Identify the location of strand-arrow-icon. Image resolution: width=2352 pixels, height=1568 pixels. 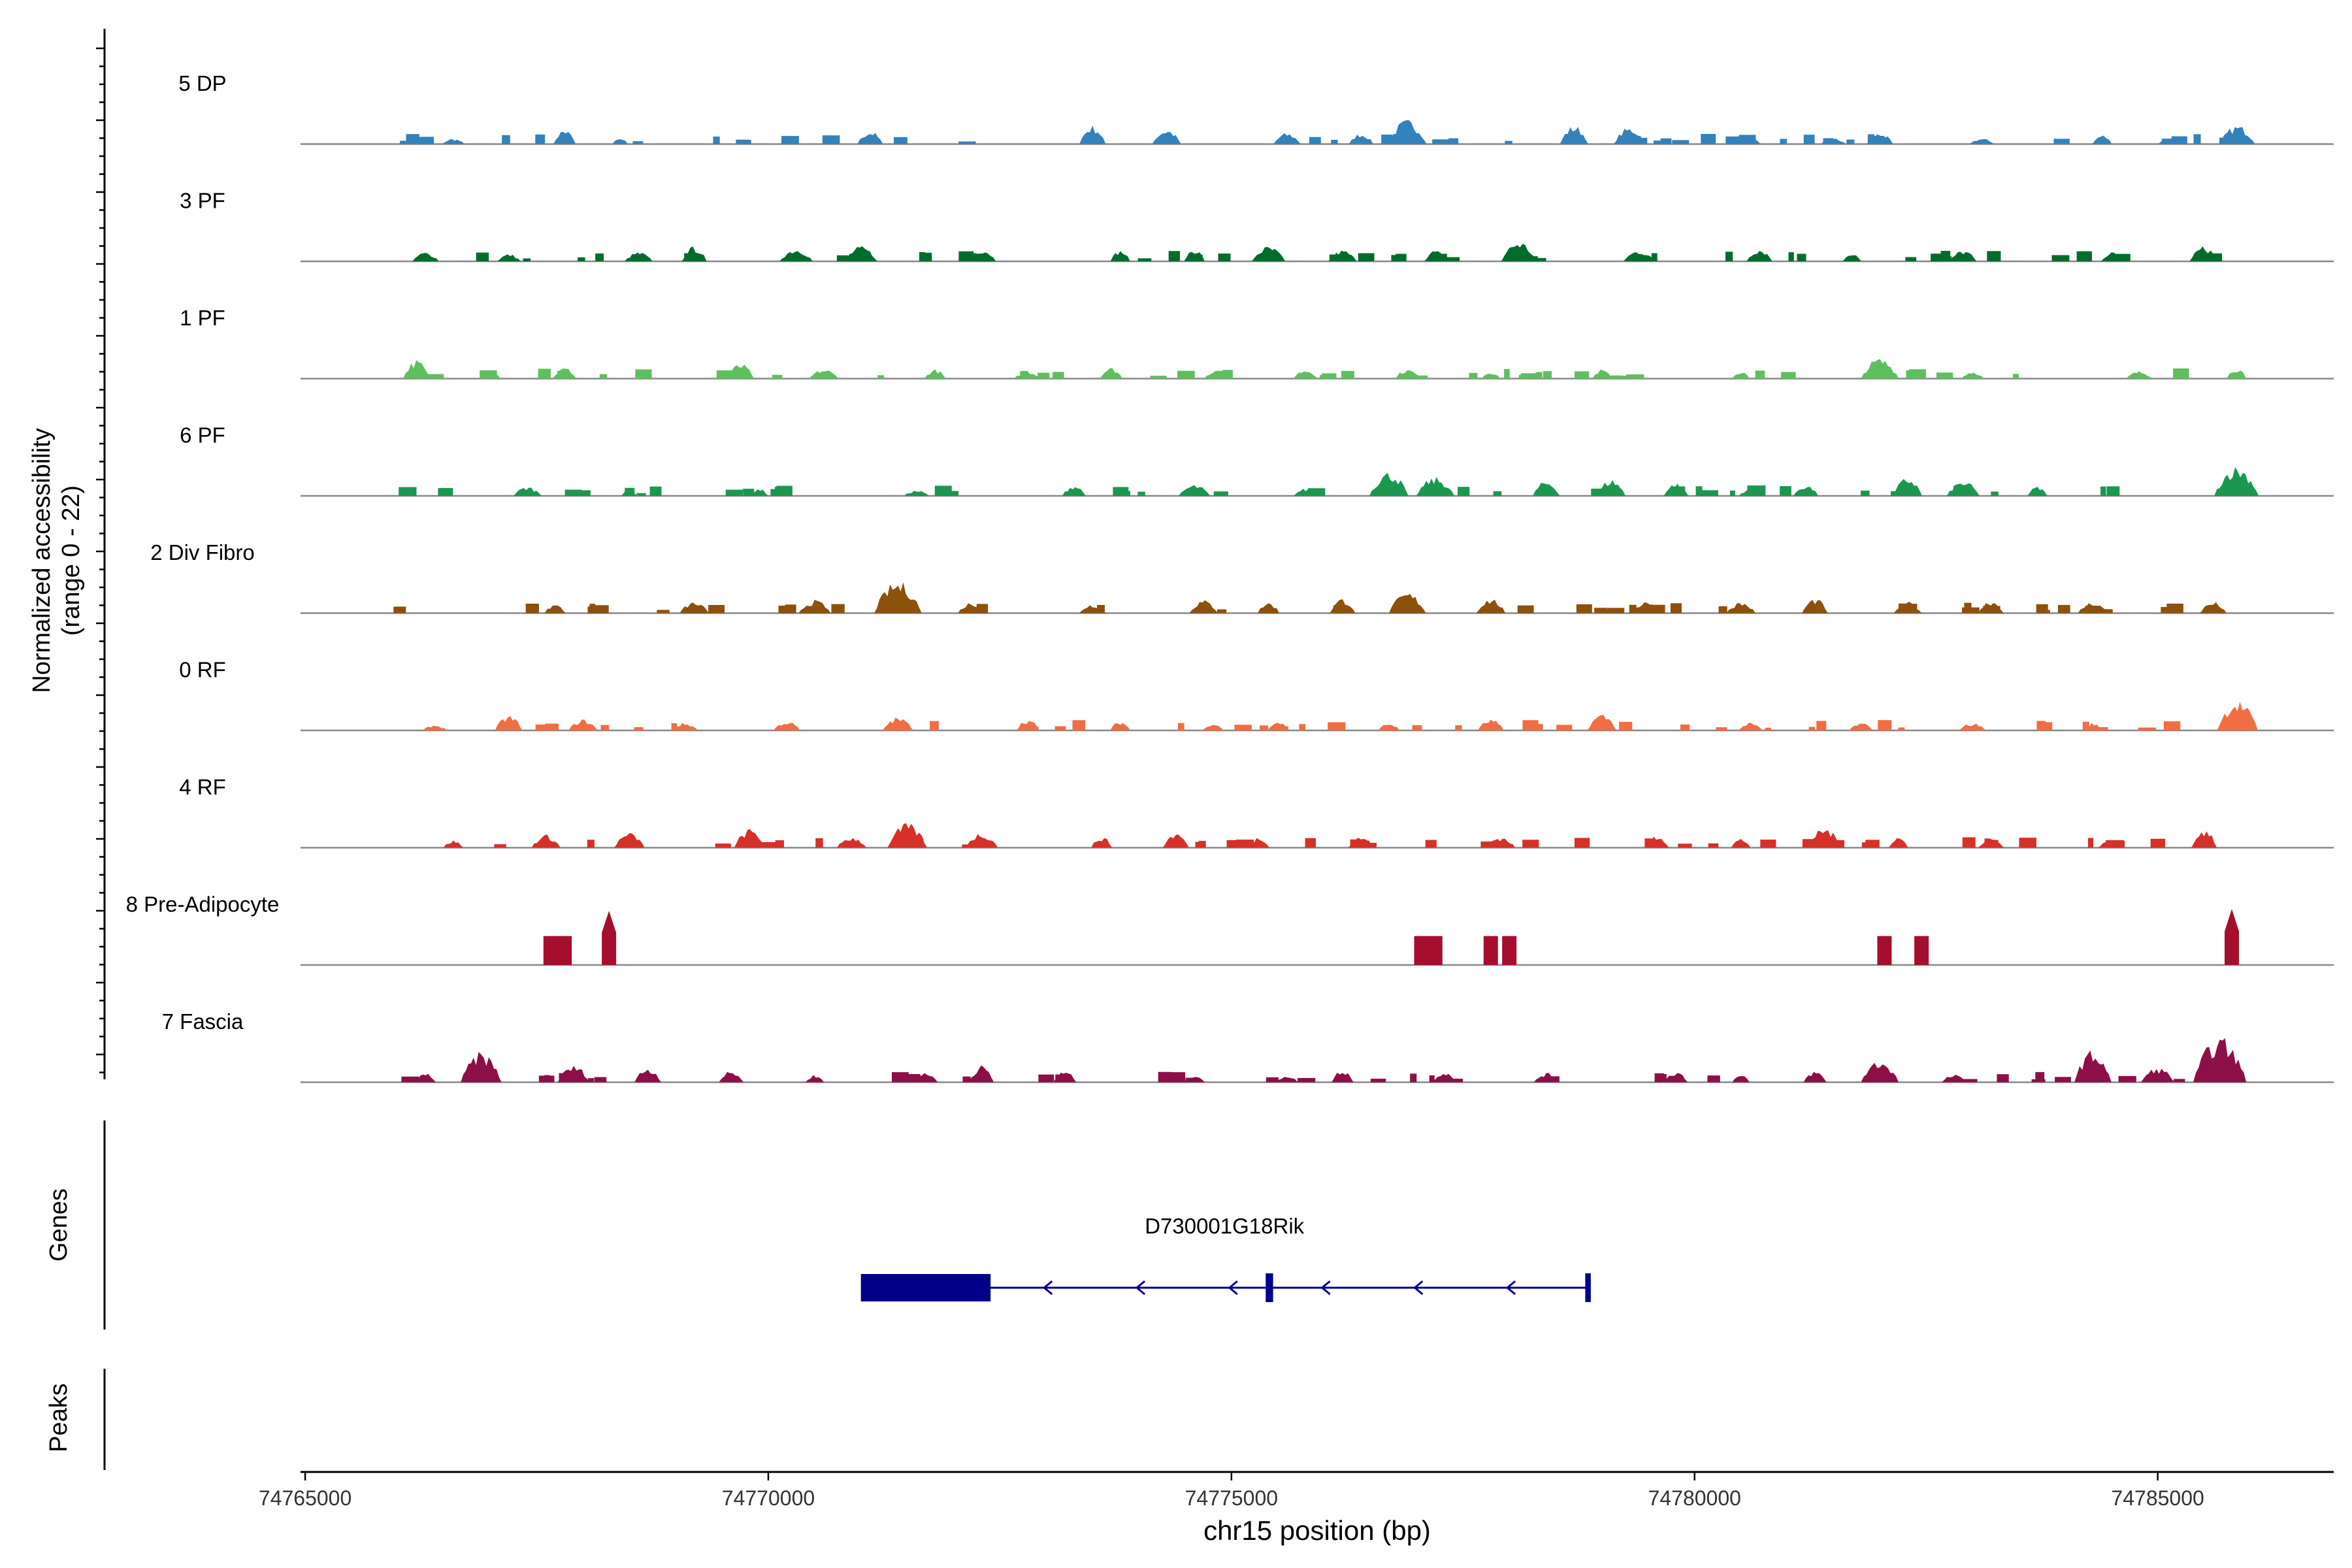
(1233, 1288).